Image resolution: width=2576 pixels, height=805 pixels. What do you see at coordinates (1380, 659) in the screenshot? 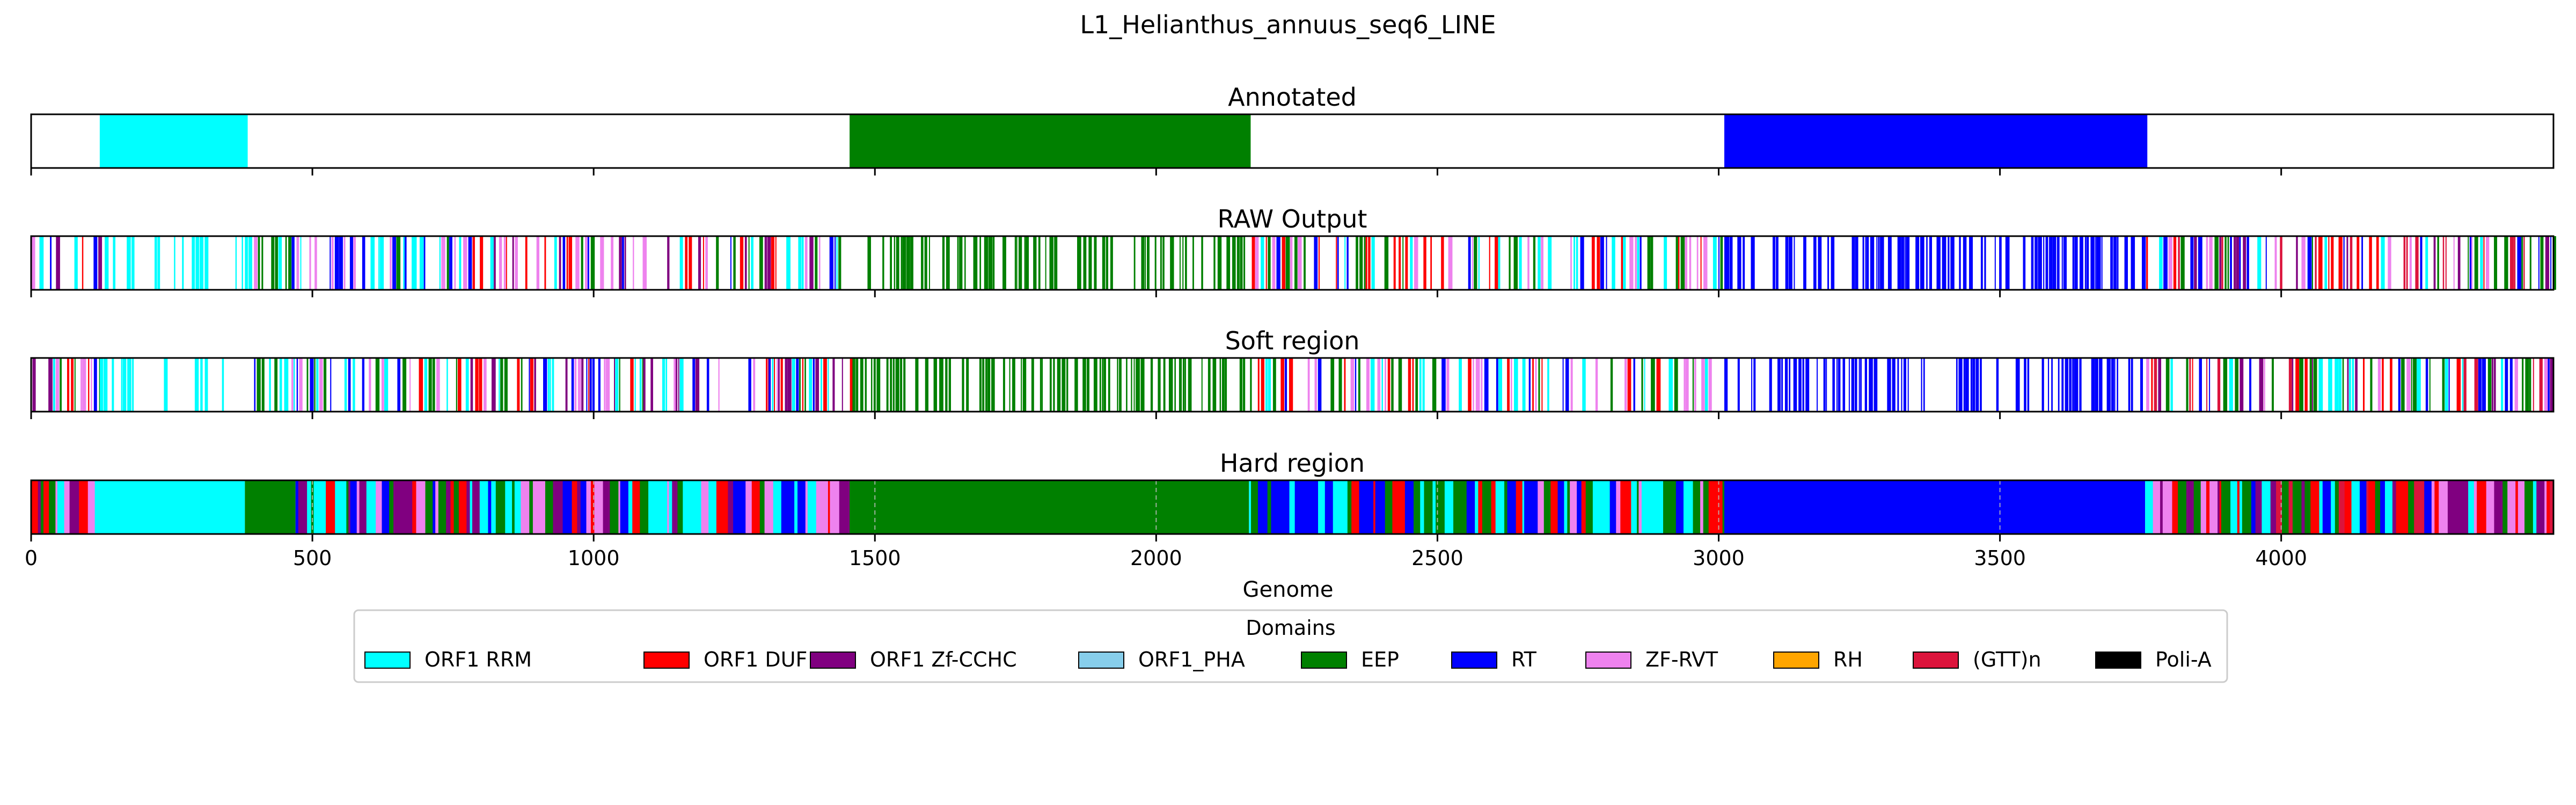
I see `legend-label: EEP` at bounding box center [1380, 659].